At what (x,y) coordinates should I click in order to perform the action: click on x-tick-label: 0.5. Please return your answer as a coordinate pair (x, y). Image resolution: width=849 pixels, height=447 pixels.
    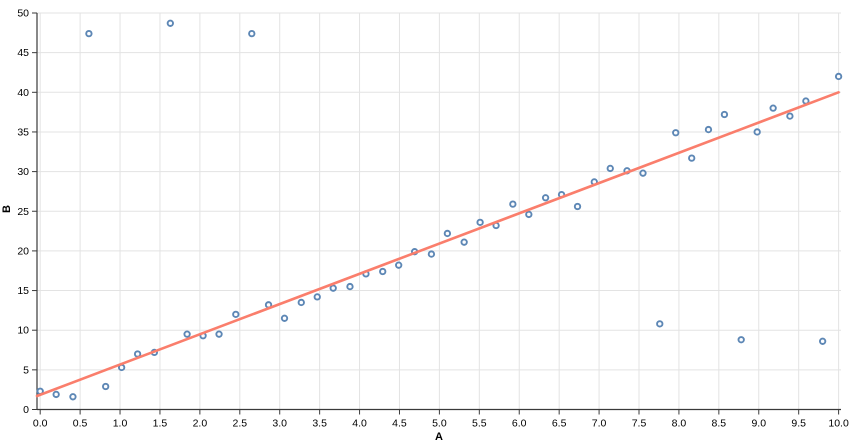
    Looking at the image, I should click on (80, 424).